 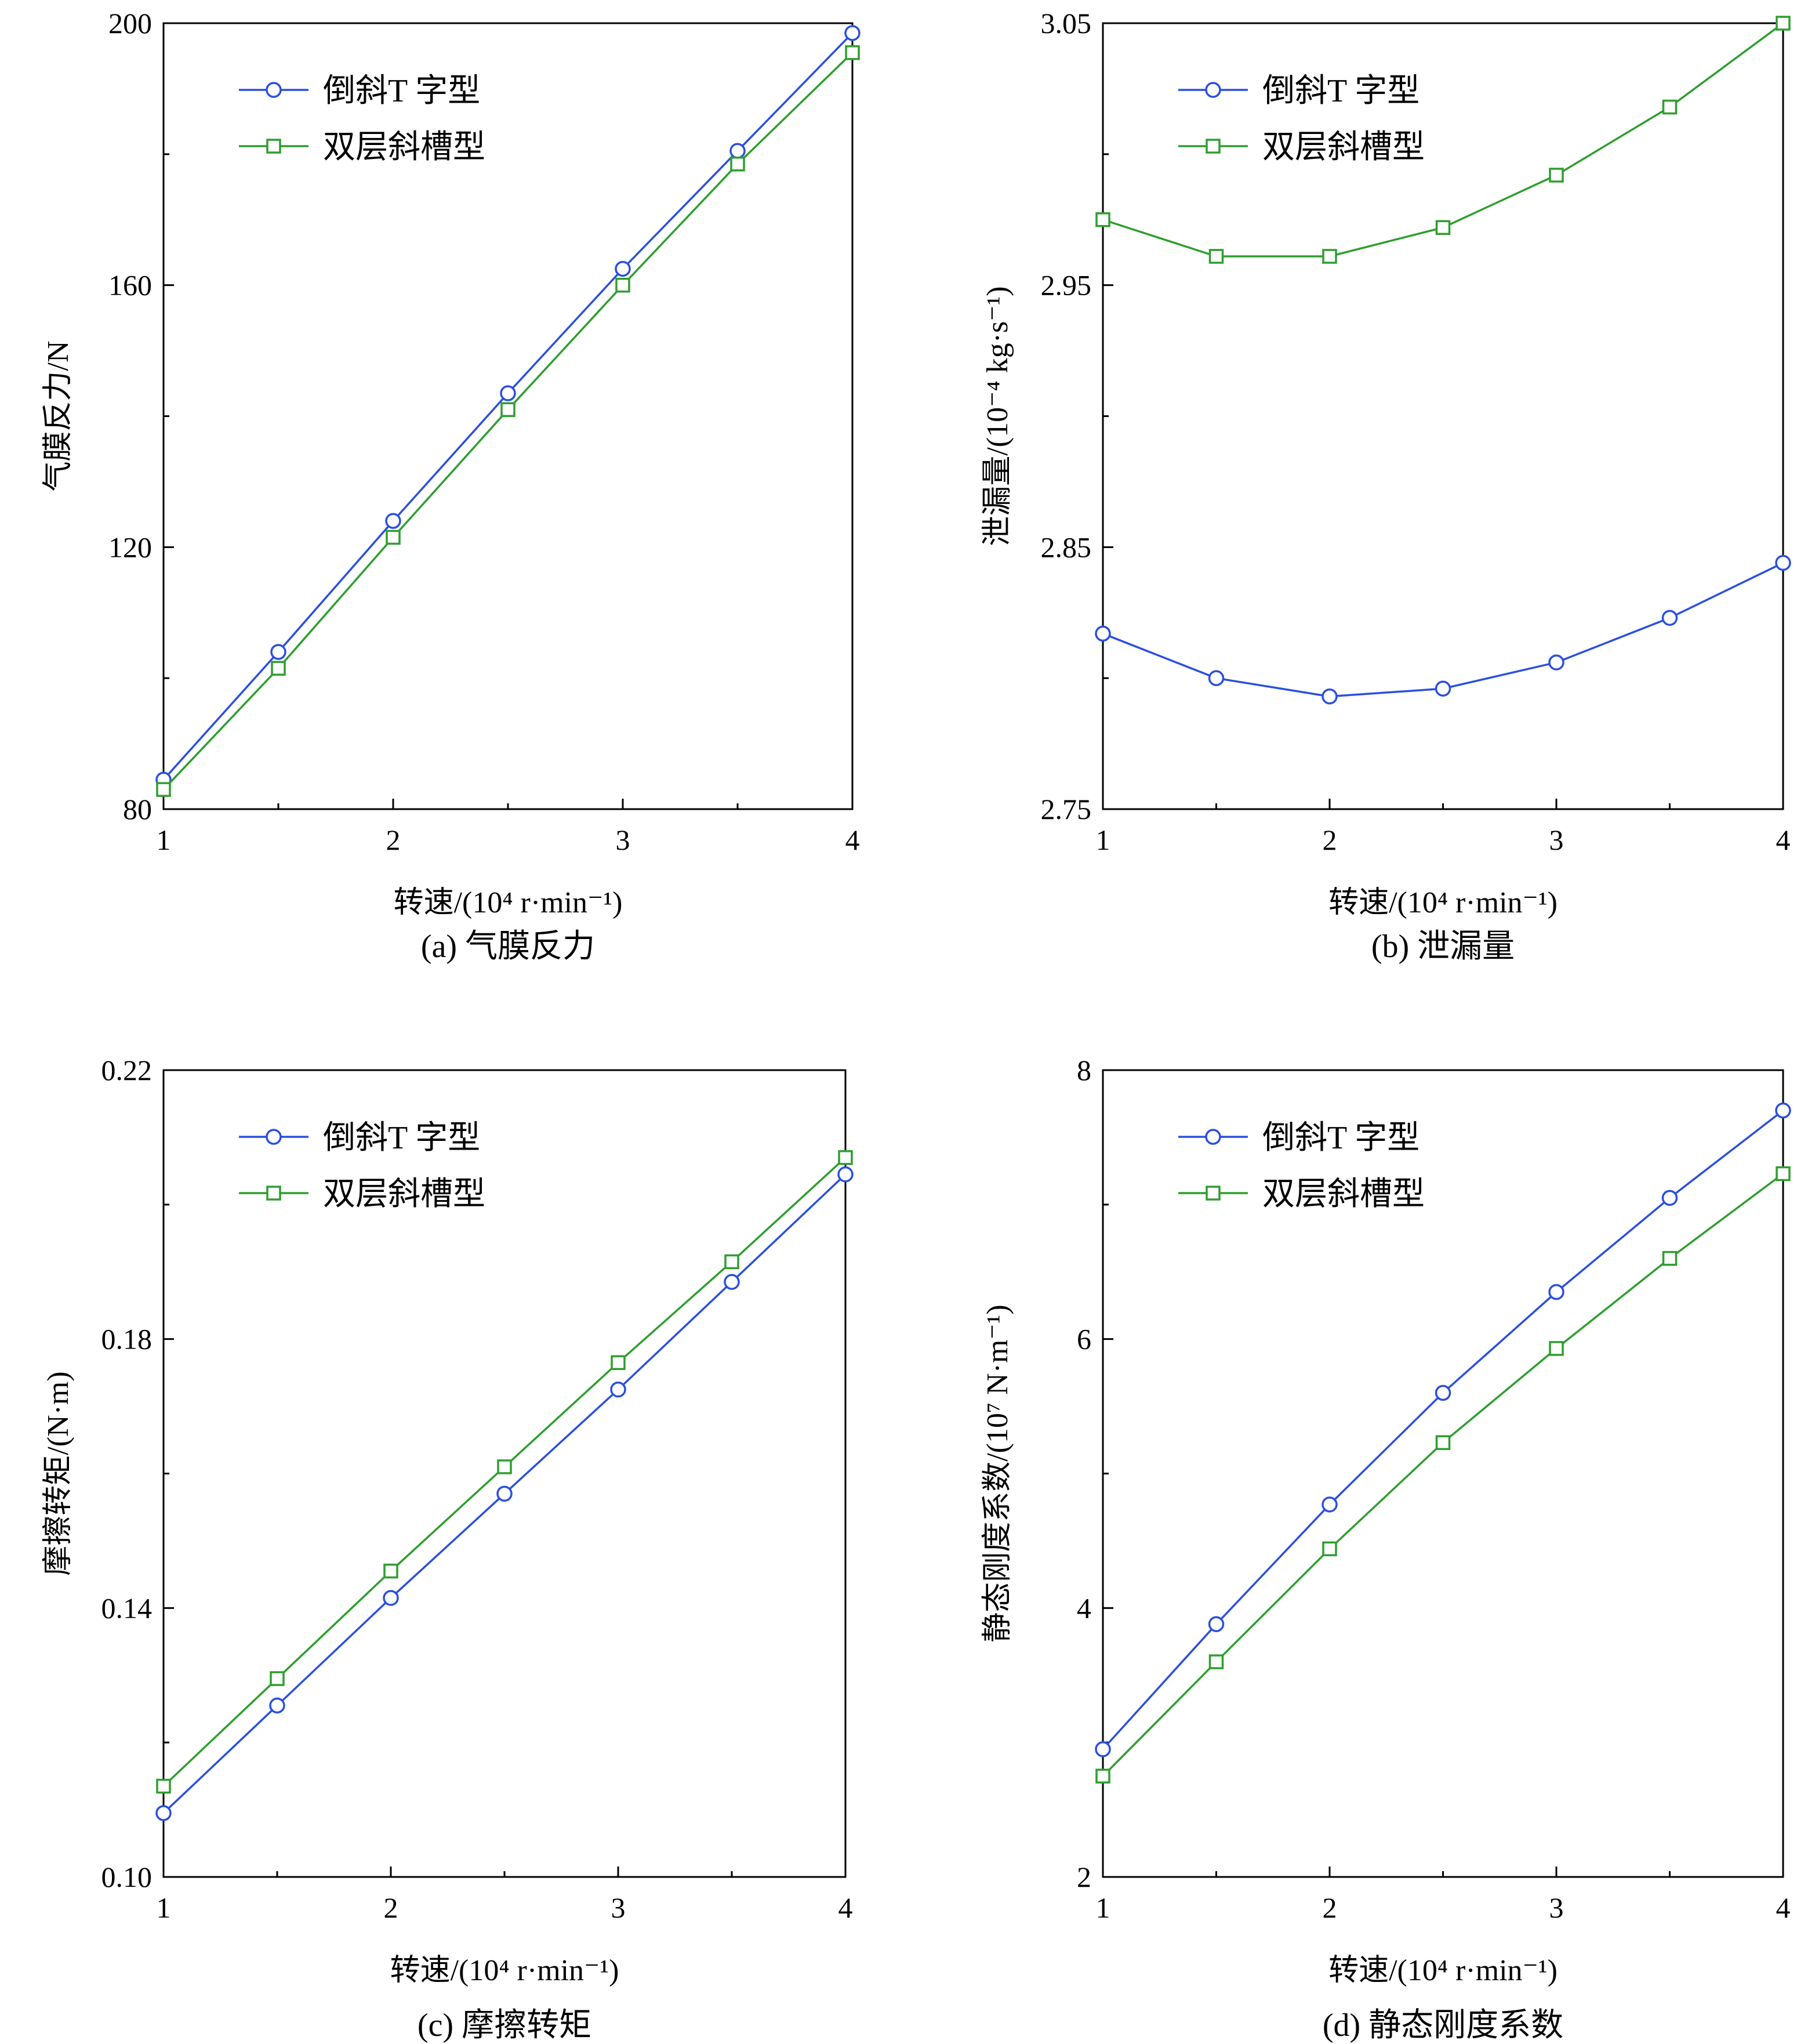 What do you see at coordinates (1067, 285) in the screenshot?
I see `y-tick-label: 2.95` at bounding box center [1067, 285].